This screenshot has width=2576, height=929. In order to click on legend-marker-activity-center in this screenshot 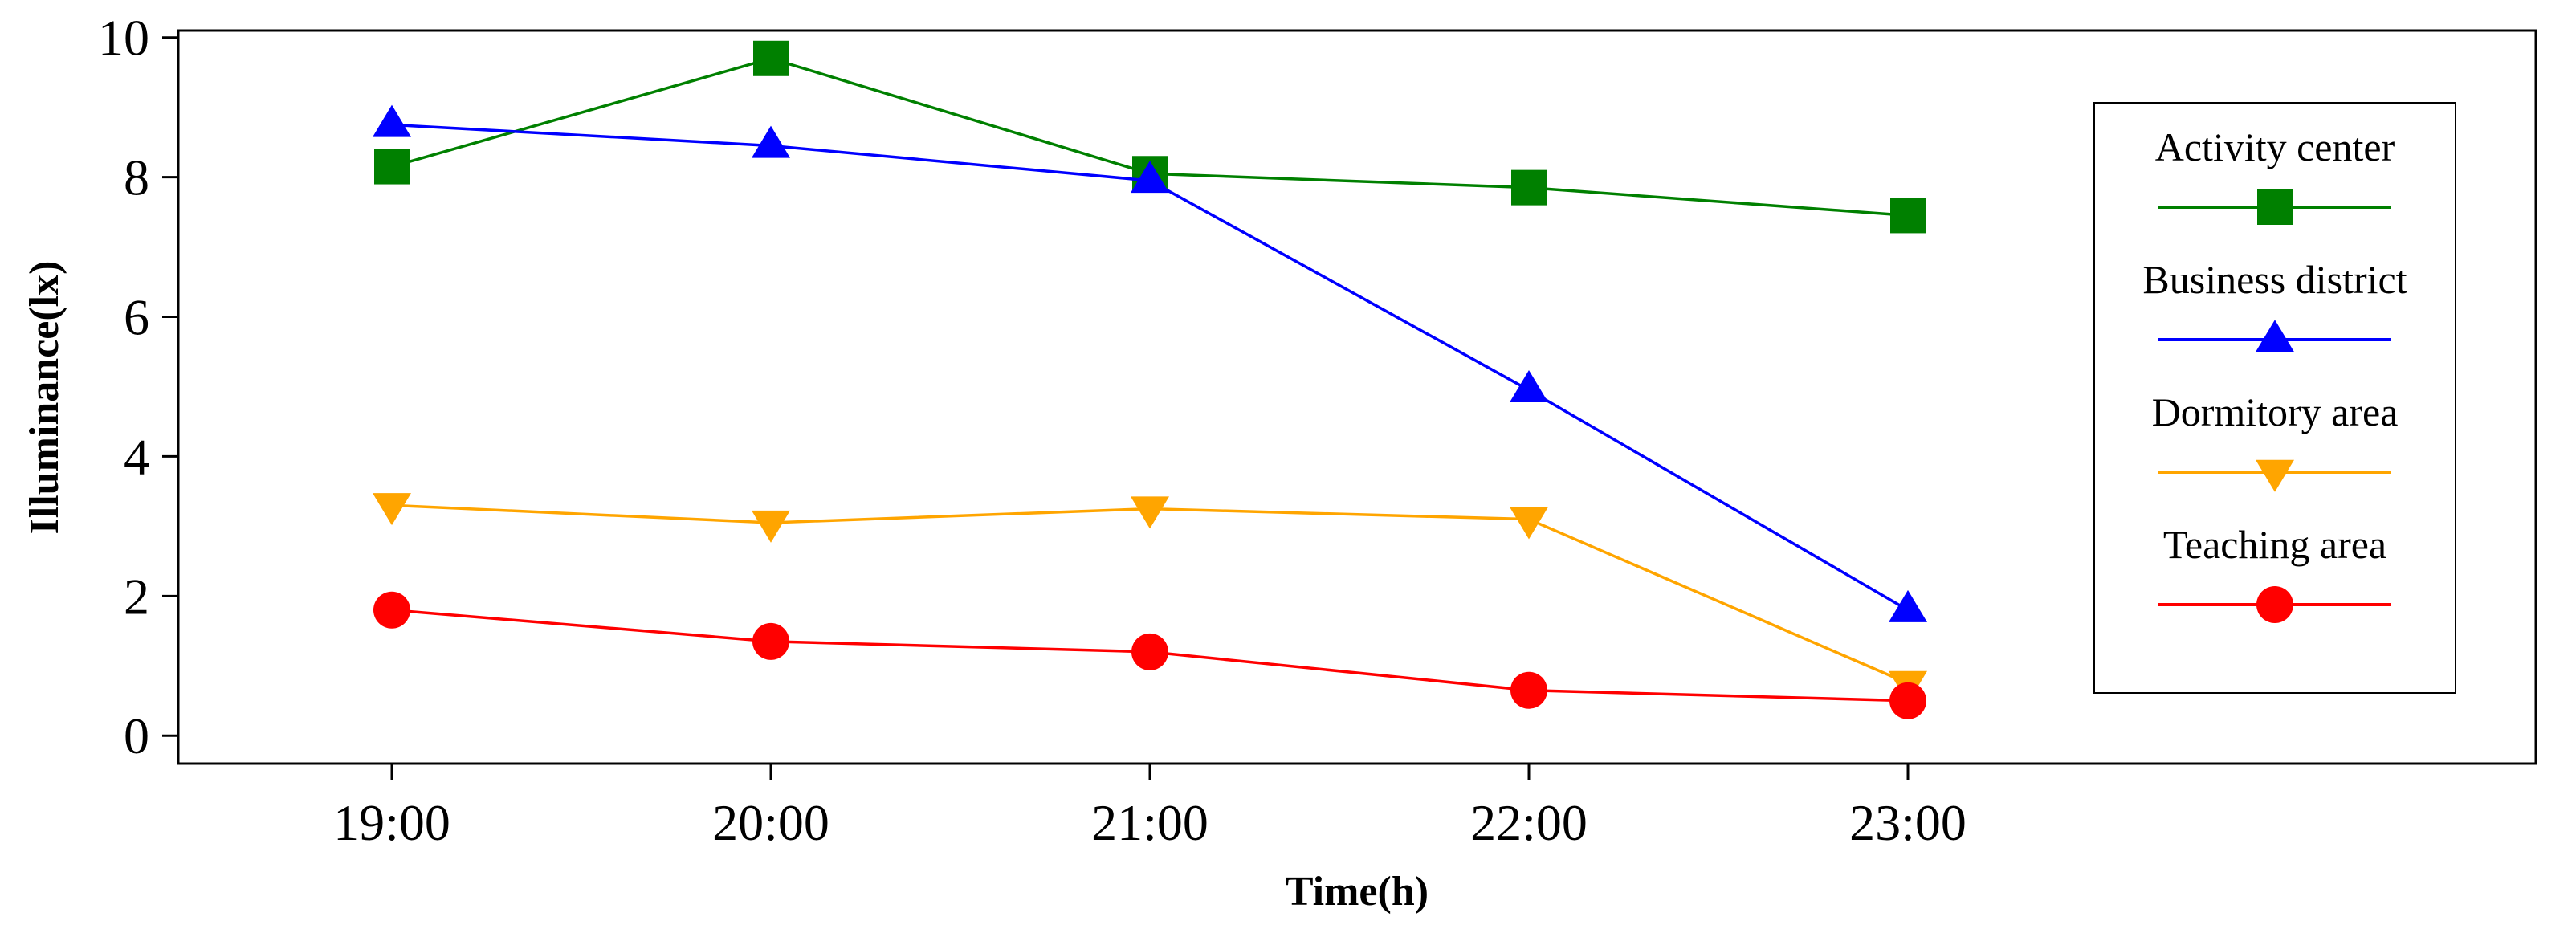, I will do `click(2275, 207)`.